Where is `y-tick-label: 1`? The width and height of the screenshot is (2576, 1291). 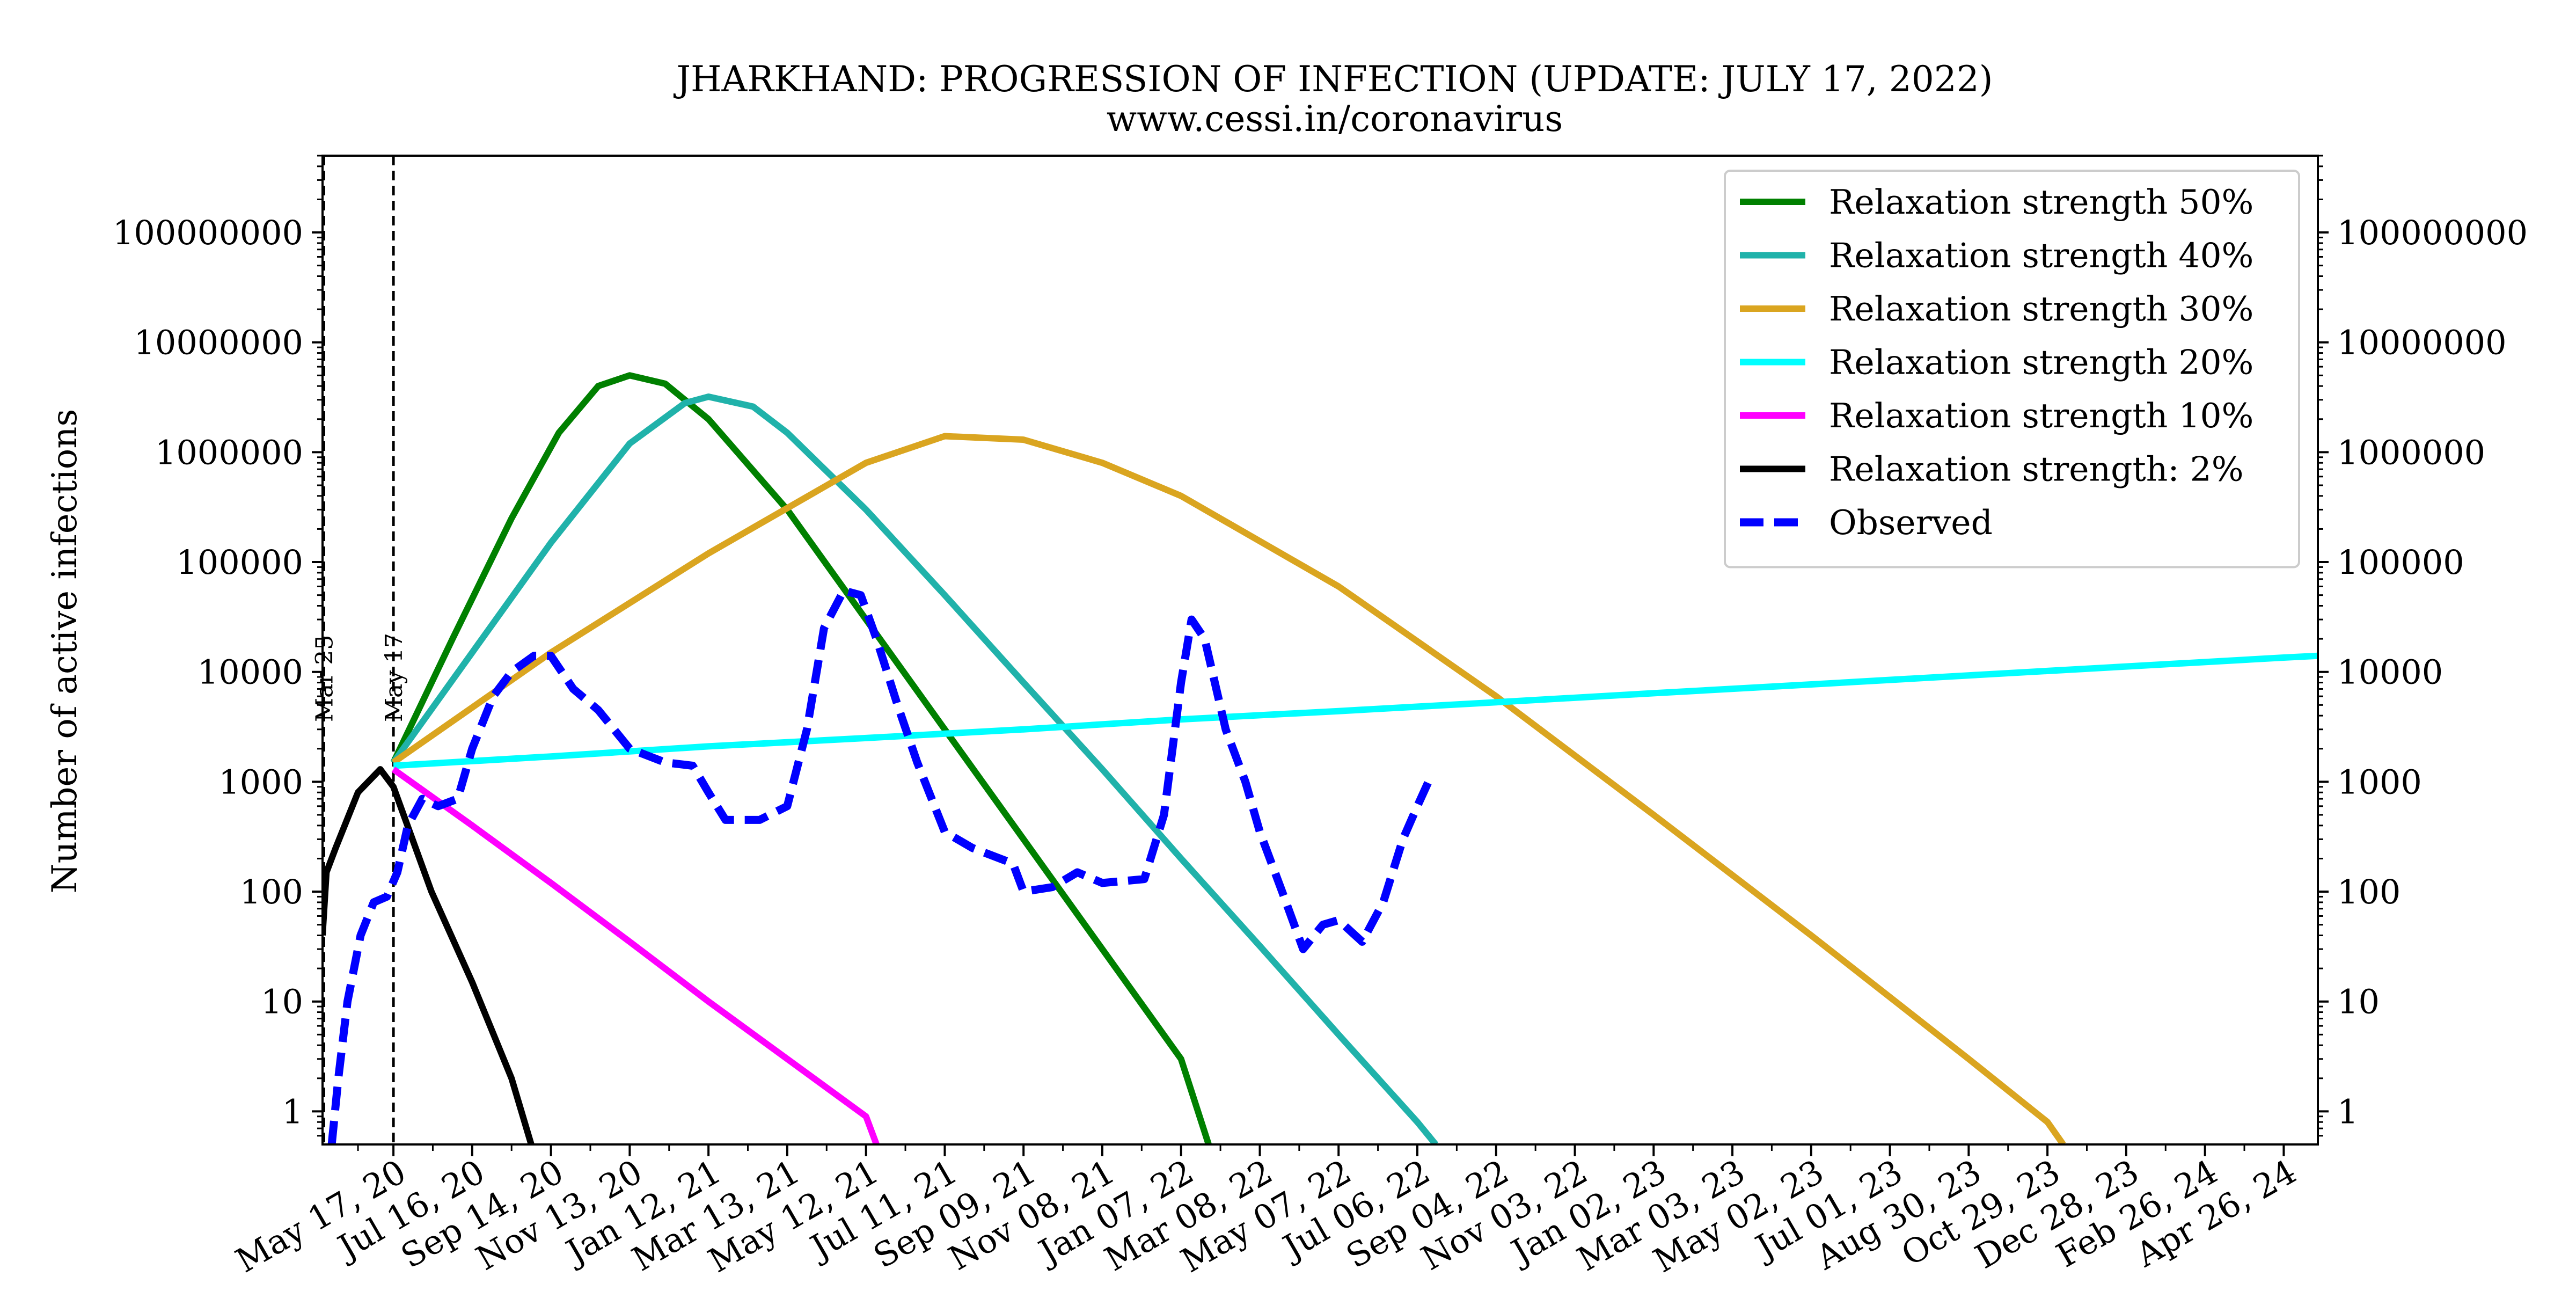
y-tick-label: 1 is located at coordinates (292, 1111).